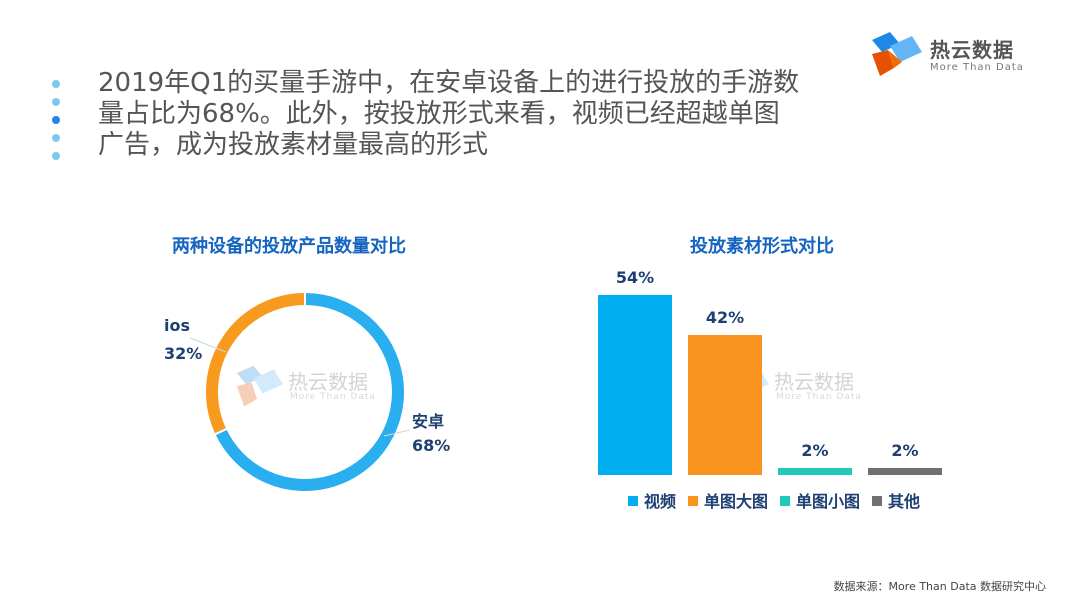 The width and height of the screenshot is (1080, 608). Describe the element at coordinates (736, 501) in the screenshot. I see `legend-label: 单图大图` at that location.